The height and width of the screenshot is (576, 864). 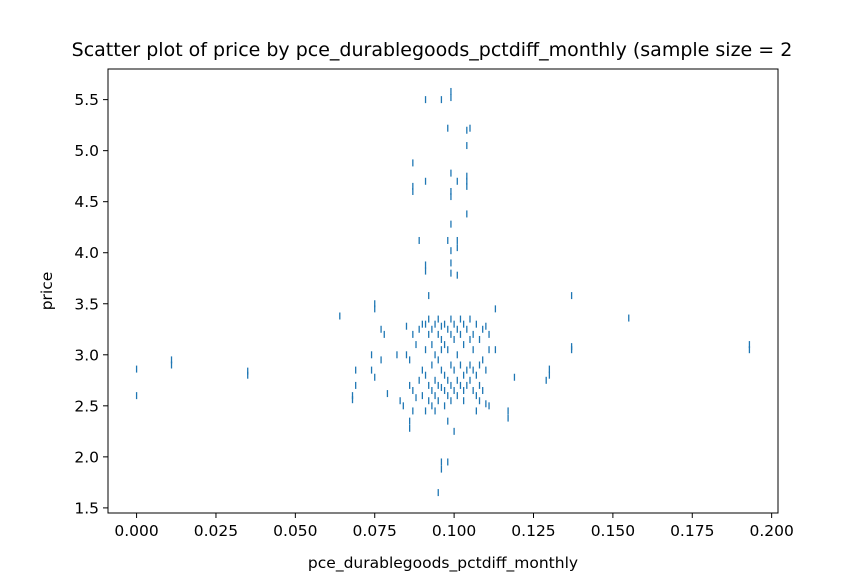 I want to click on y-tick-label: 3.0, so click(x=86, y=355).